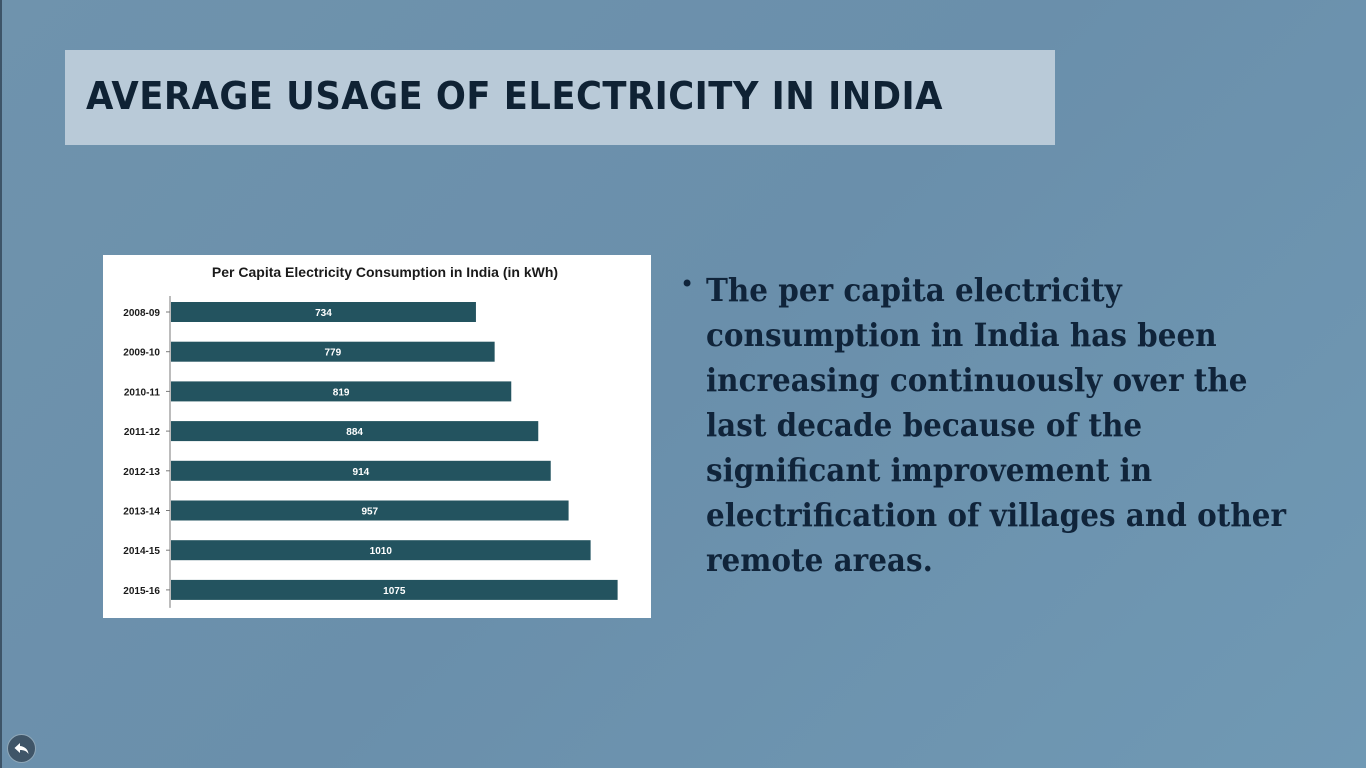 Image resolution: width=1366 pixels, height=768 pixels. What do you see at coordinates (141, 512) in the screenshot?
I see `category-label: 2013-14` at bounding box center [141, 512].